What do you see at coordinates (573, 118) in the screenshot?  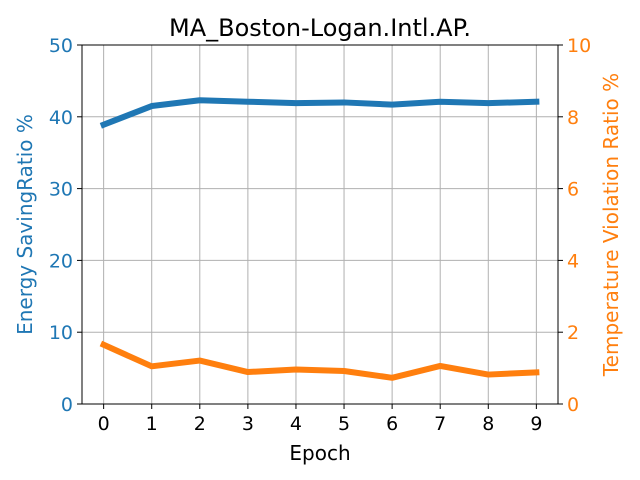 I see `y-right-tick-label: 8` at bounding box center [573, 118].